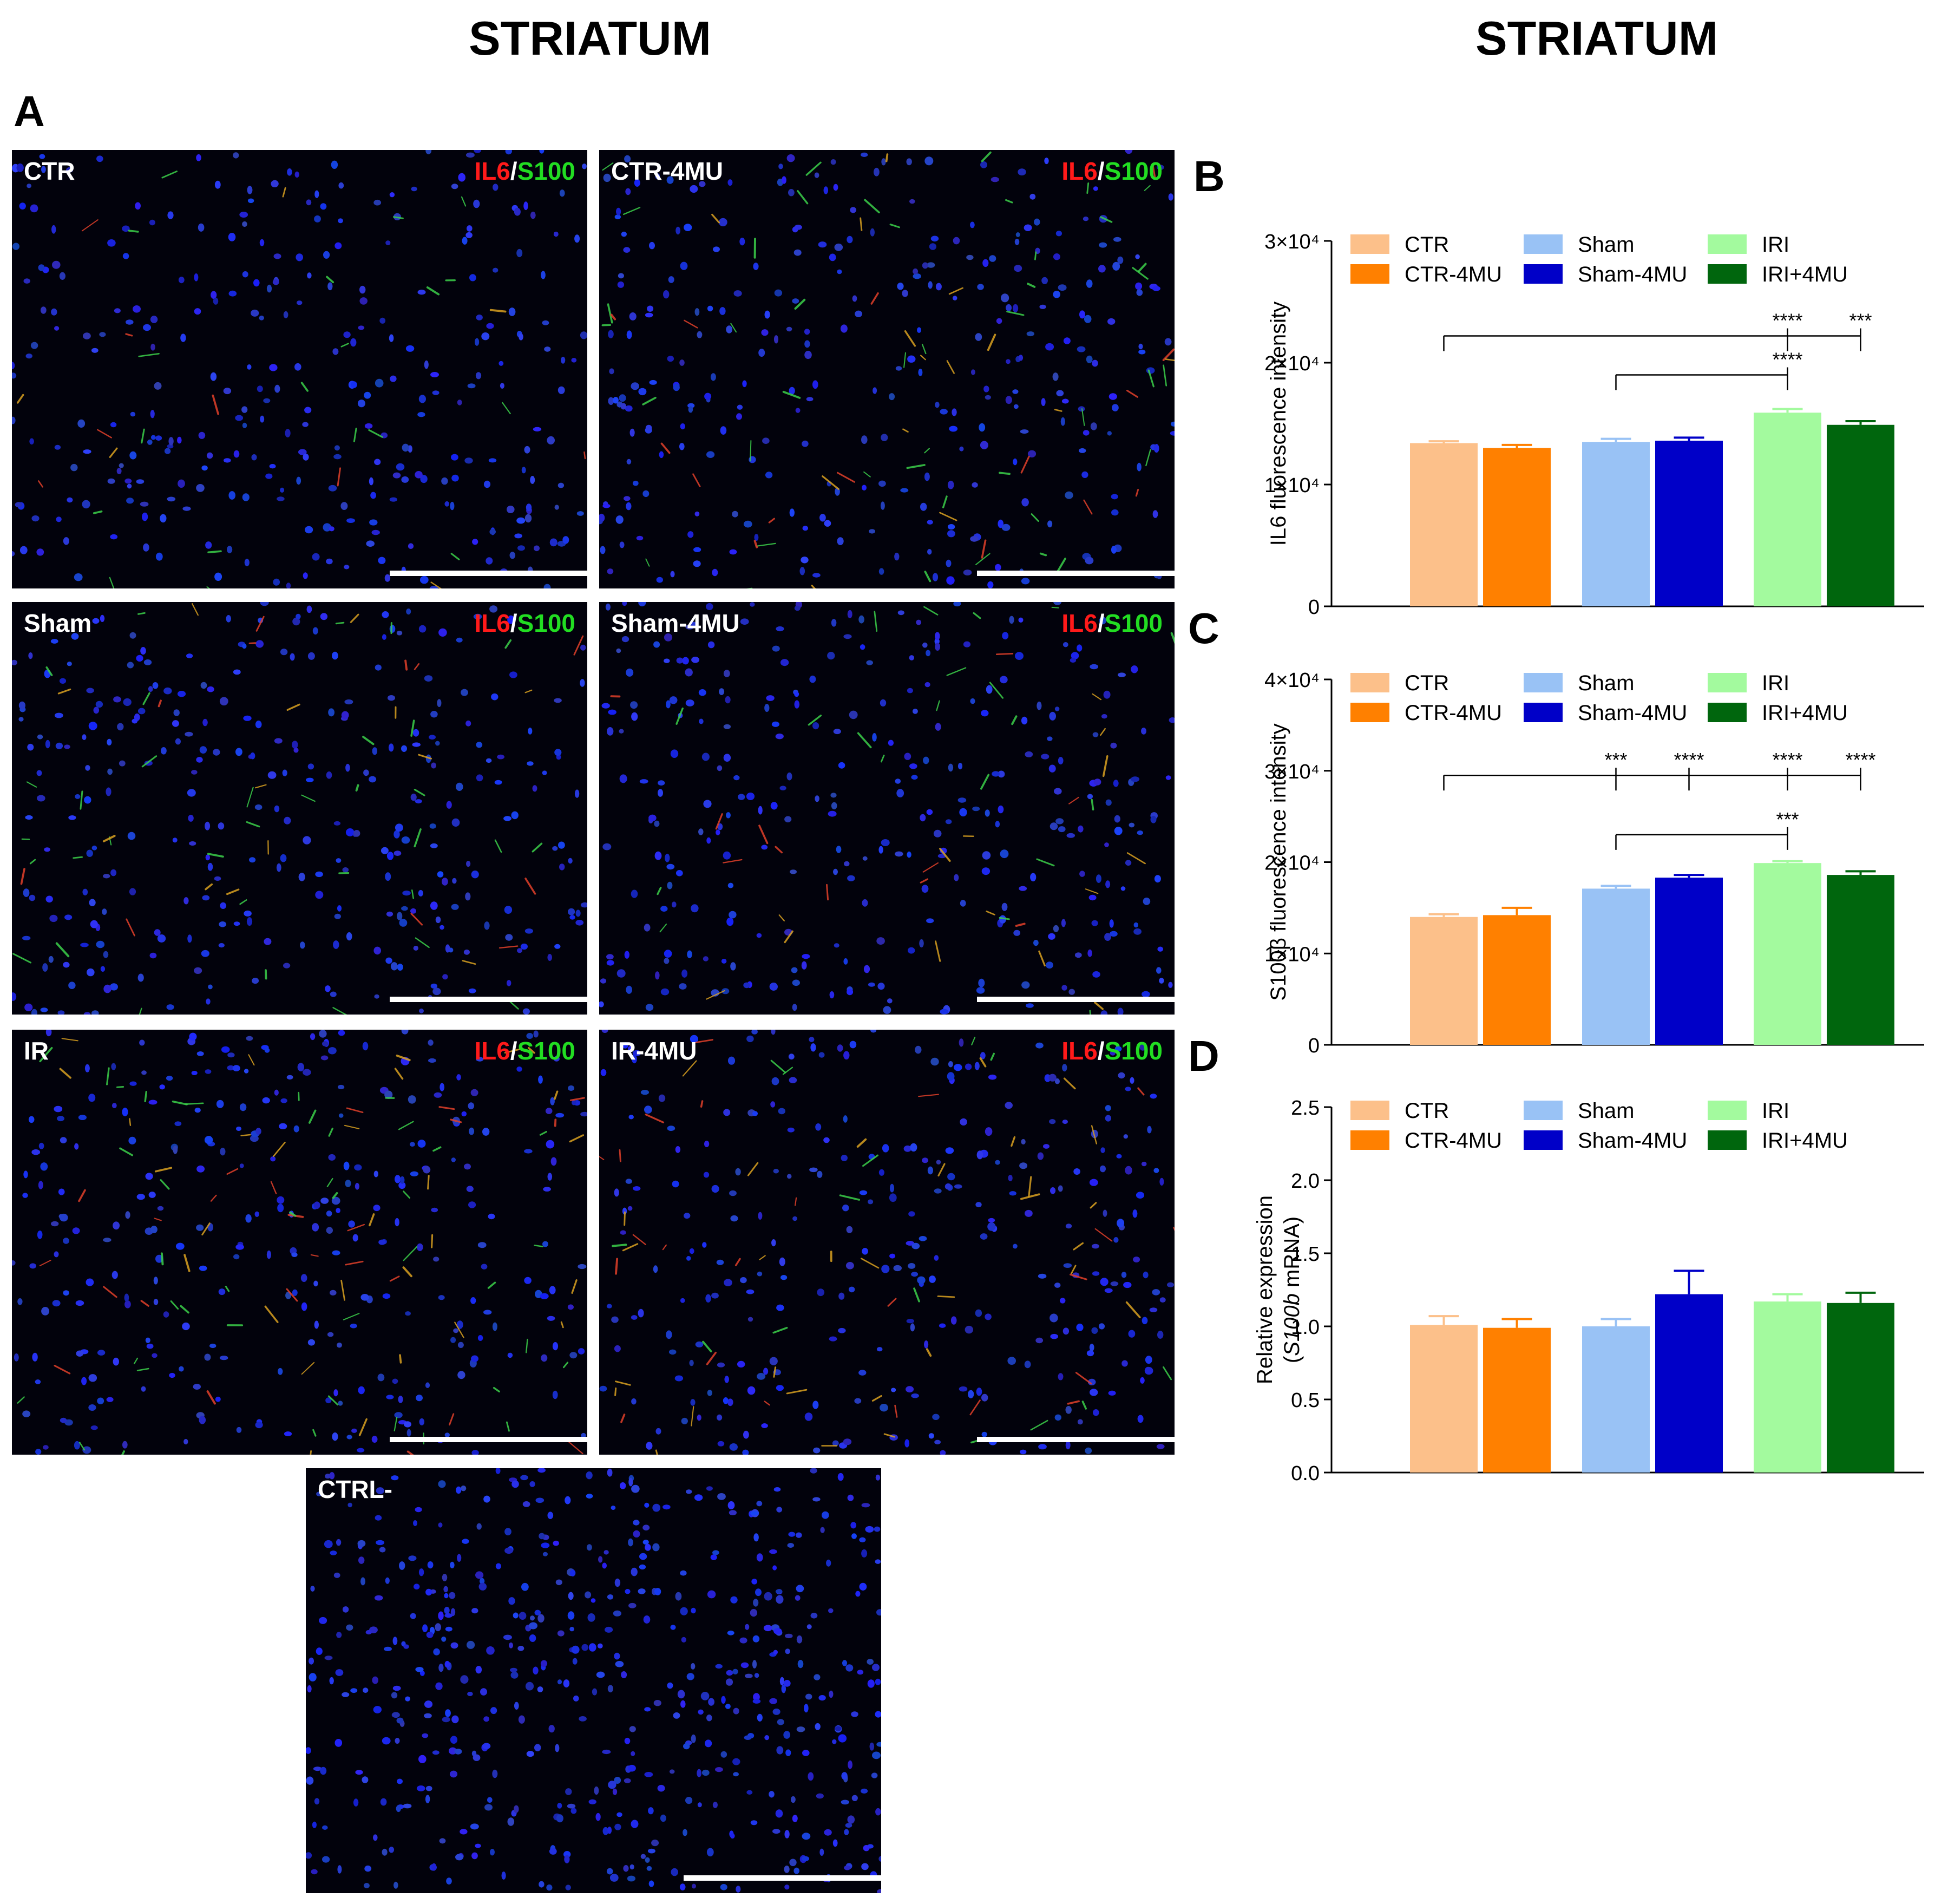  What do you see at coordinates (29, 111) in the screenshot?
I see `panel-letter-a: A` at bounding box center [29, 111].